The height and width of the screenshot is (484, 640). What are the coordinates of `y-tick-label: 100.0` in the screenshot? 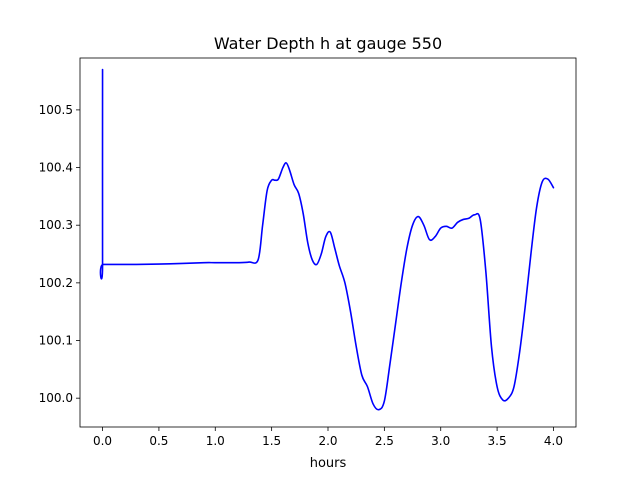 It's located at (56, 398).